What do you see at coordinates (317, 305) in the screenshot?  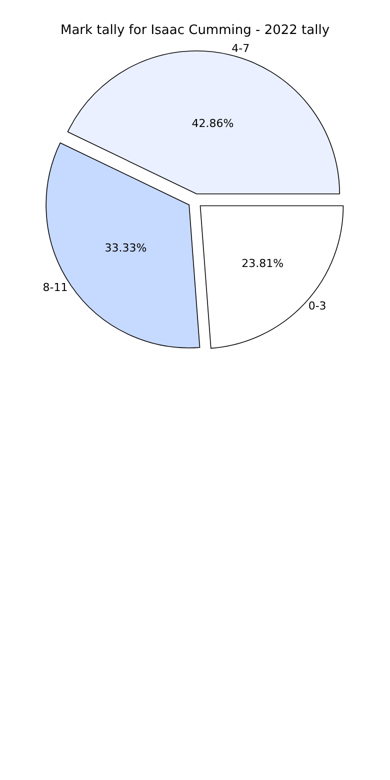 I see `slice-label: 0-3` at bounding box center [317, 305].